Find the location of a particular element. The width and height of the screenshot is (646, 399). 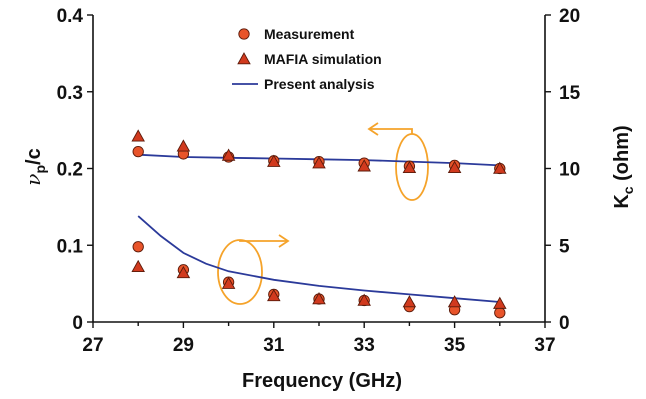

y-right-axis-title: Kc (ohm) is located at coordinates (623, 166).